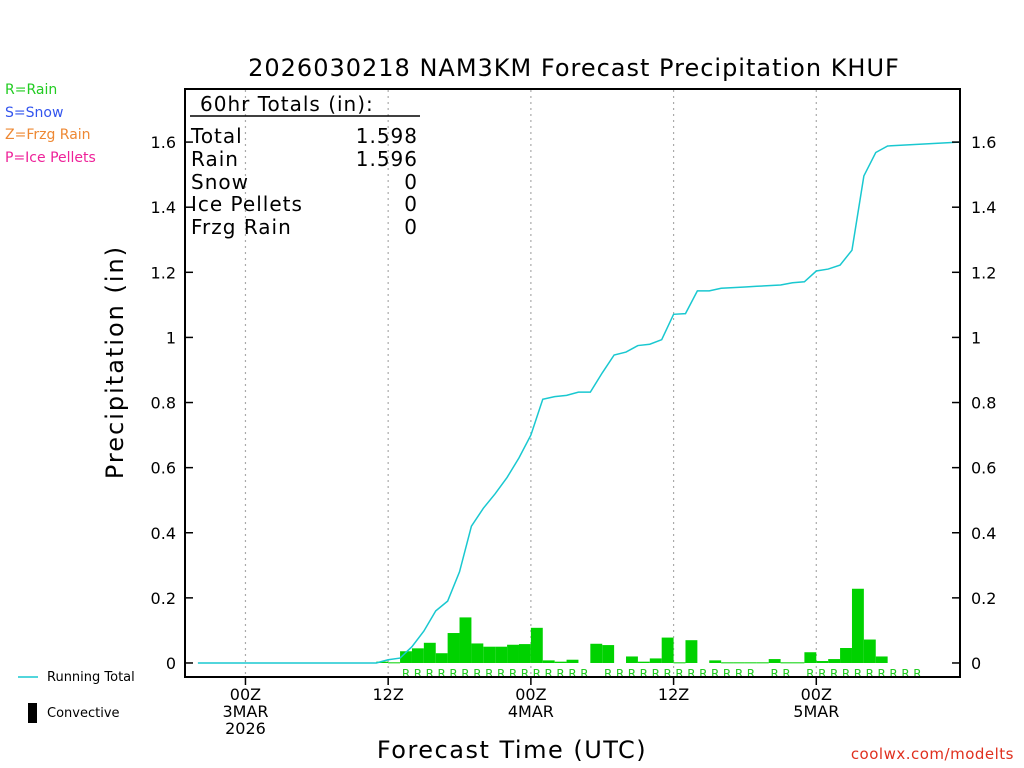 This screenshot has height=768, width=1024. I want to click on y-tick-label-left: 0, so click(171, 663).